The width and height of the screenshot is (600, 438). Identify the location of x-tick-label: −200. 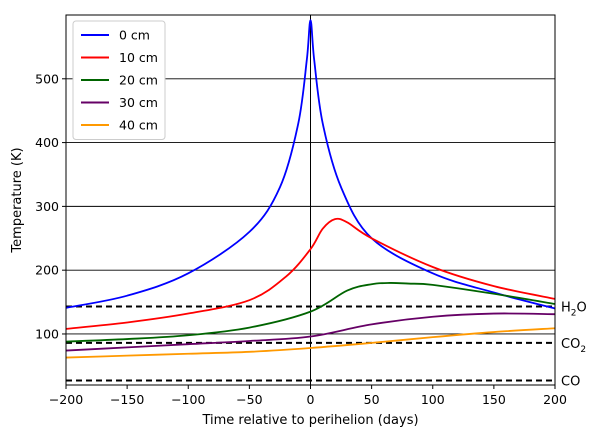
(66, 399).